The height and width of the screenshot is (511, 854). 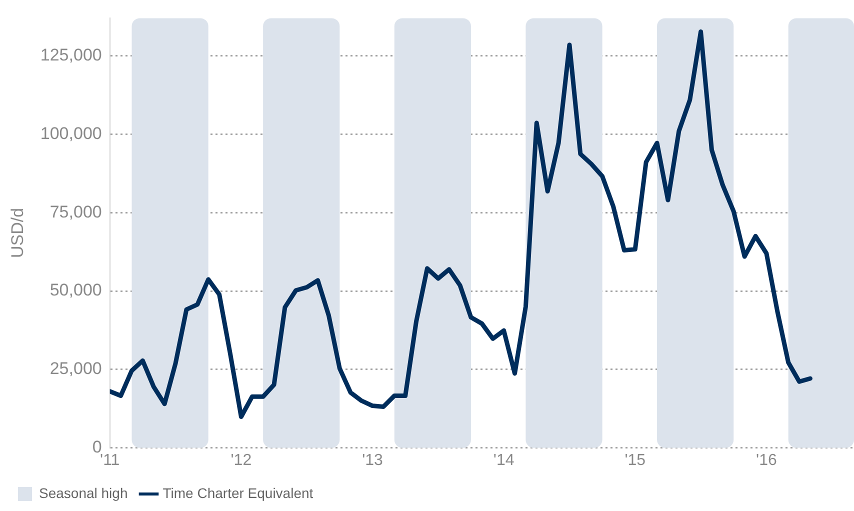 What do you see at coordinates (238, 492) in the screenshot?
I see `legend-label: Time Charter Equivalent` at bounding box center [238, 492].